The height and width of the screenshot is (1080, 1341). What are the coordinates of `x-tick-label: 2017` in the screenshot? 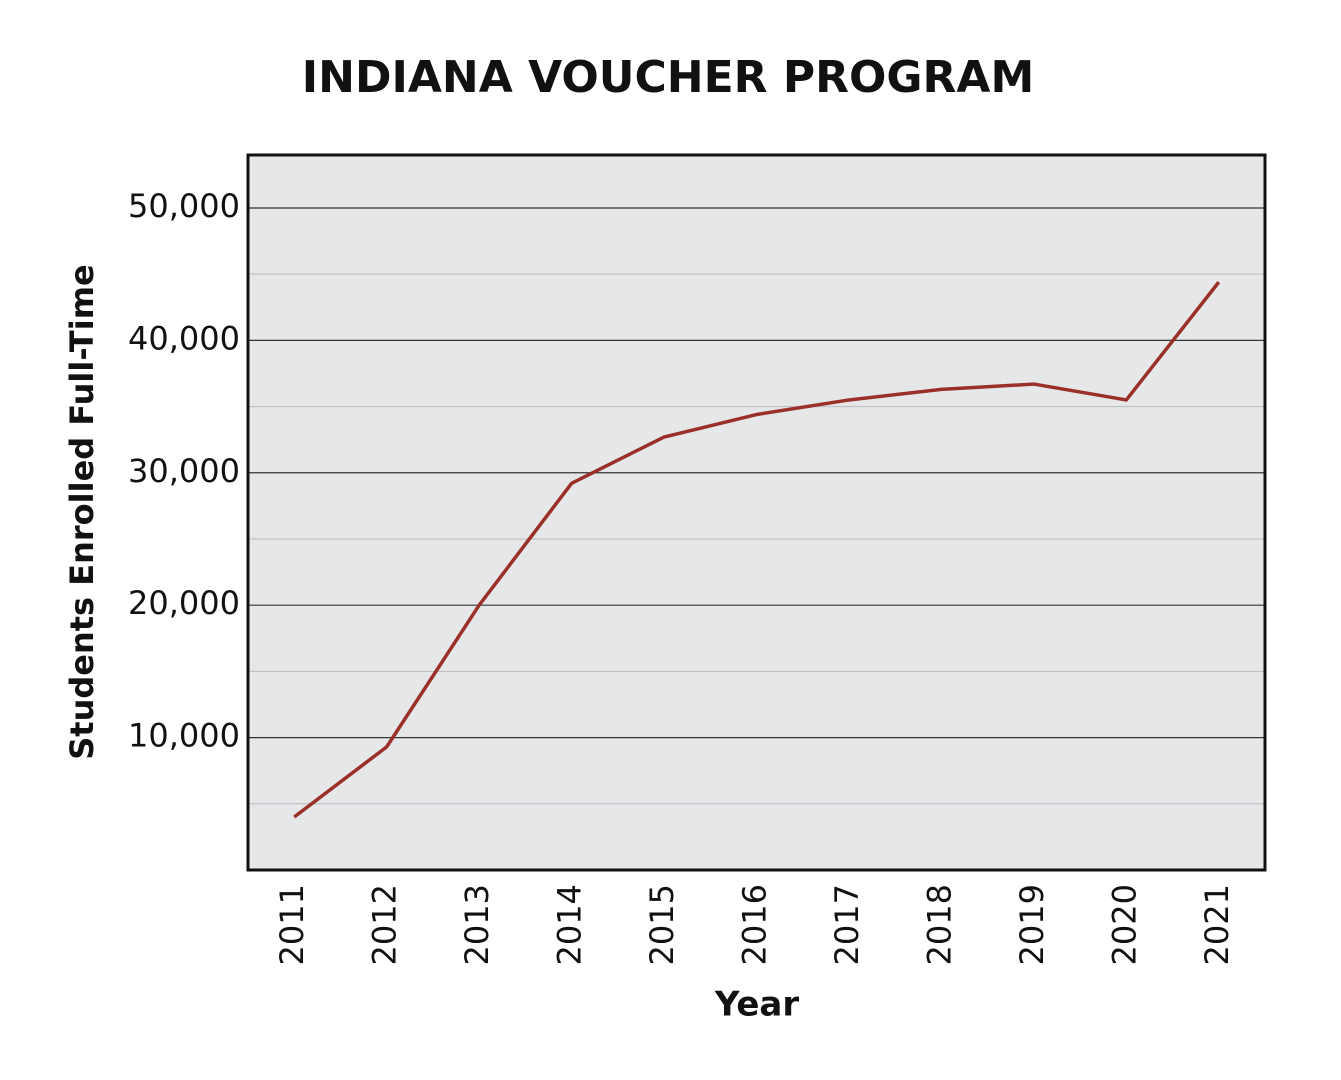 It's located at (847, 924).